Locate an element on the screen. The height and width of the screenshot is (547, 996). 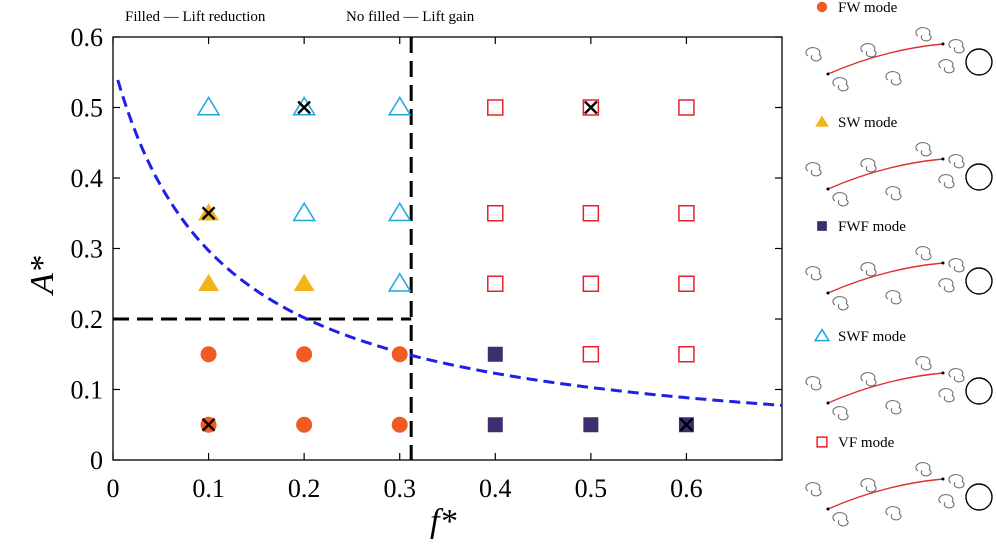
x-axis-label: f* is located at coordinates (443, 521).